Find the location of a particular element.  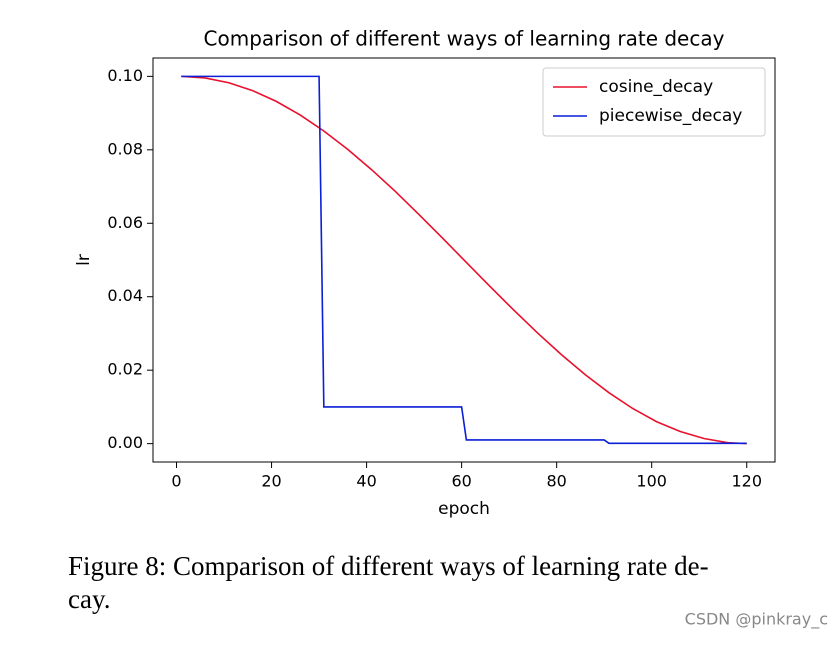

legend-label: cosine_decay is located at coordinates (656, 87).